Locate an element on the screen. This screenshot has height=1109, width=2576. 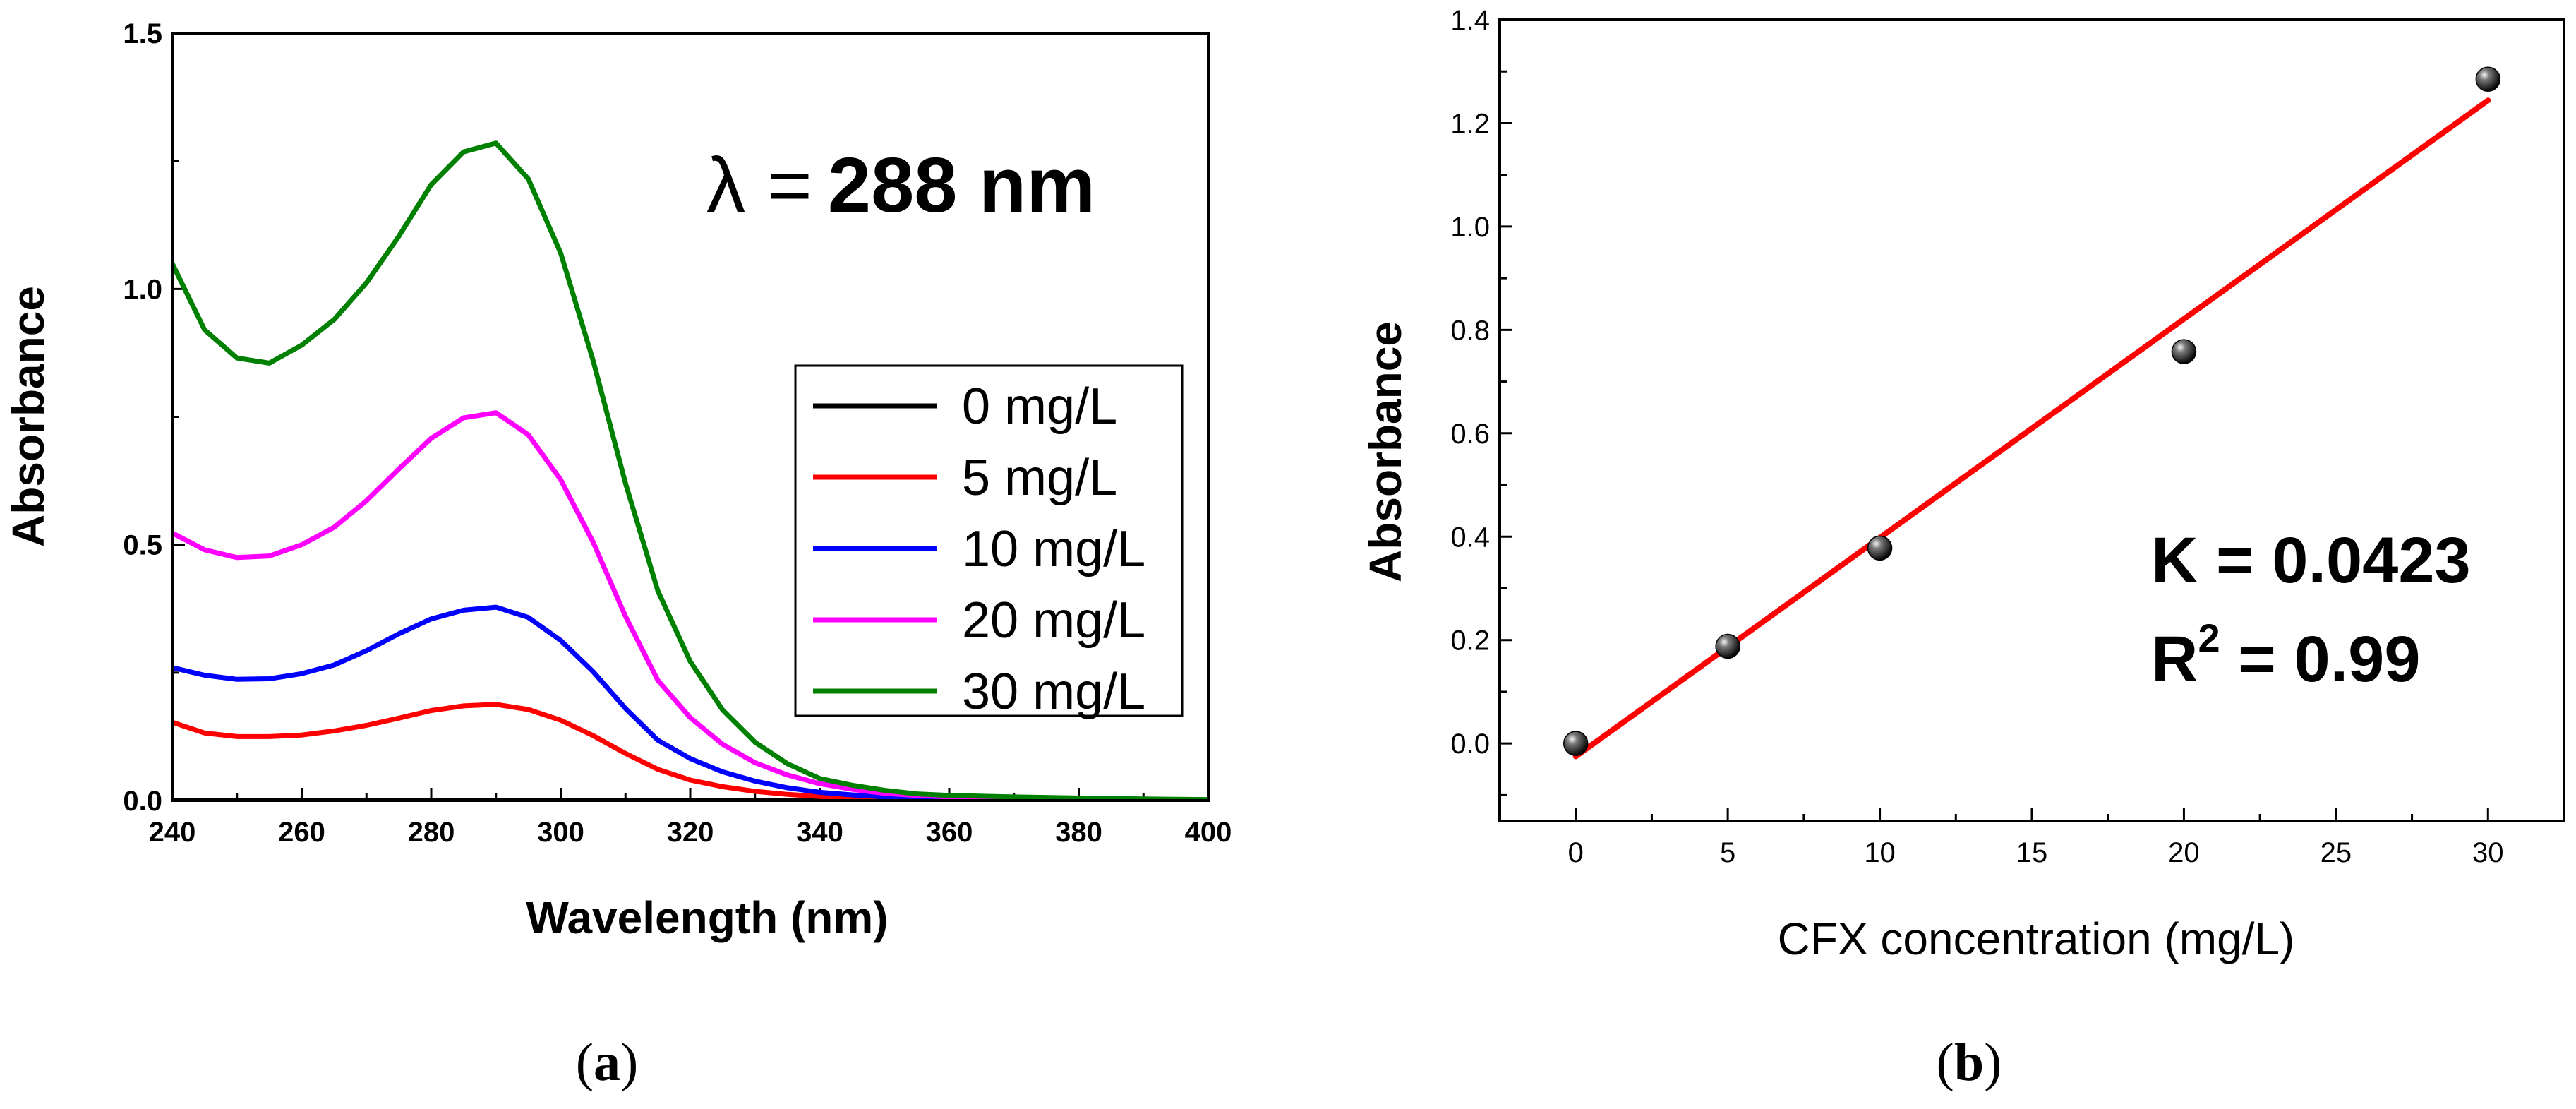
chart-b-annotation-r2: R2 = 0.99 is located at coordinates (2286, 655).